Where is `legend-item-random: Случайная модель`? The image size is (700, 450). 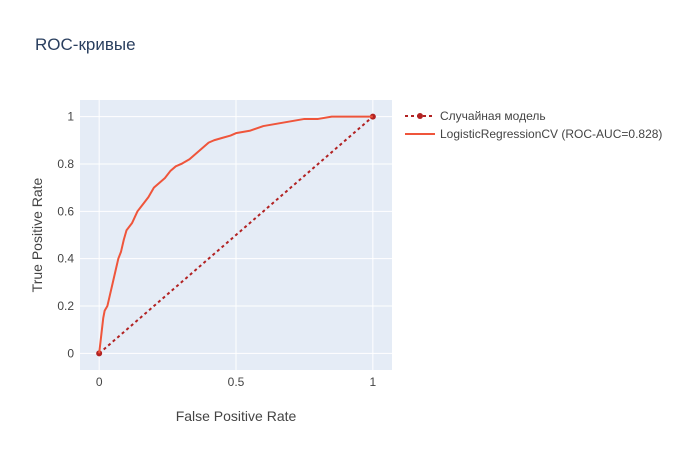
legend-item-random: Случайная модель is located at coordinates (475, 116).